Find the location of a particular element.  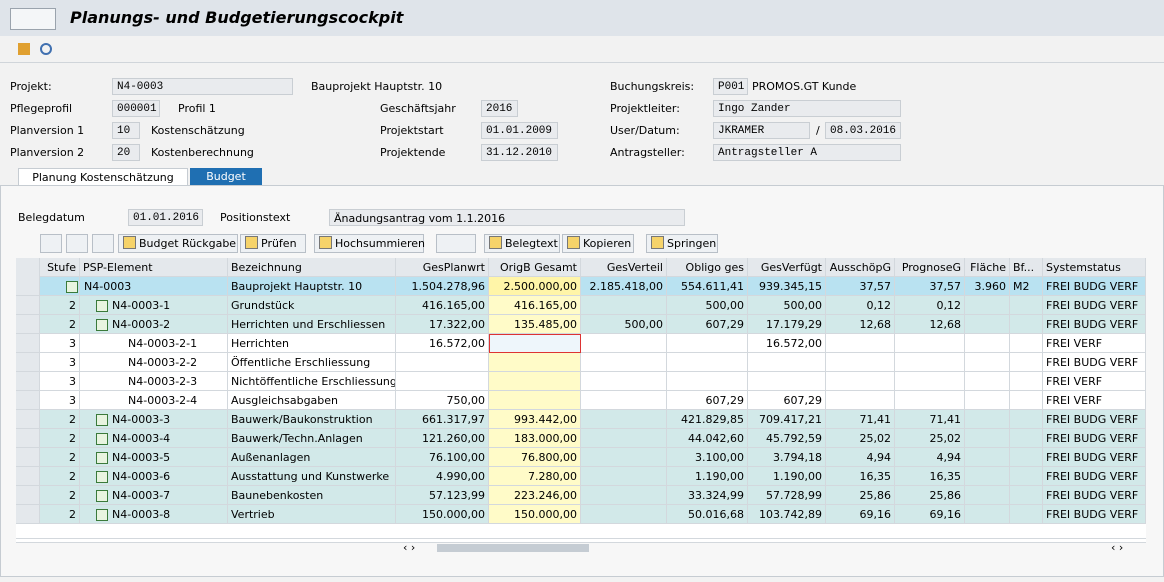

column-header: GesPlanwrt is located at coordinates (442, 267).